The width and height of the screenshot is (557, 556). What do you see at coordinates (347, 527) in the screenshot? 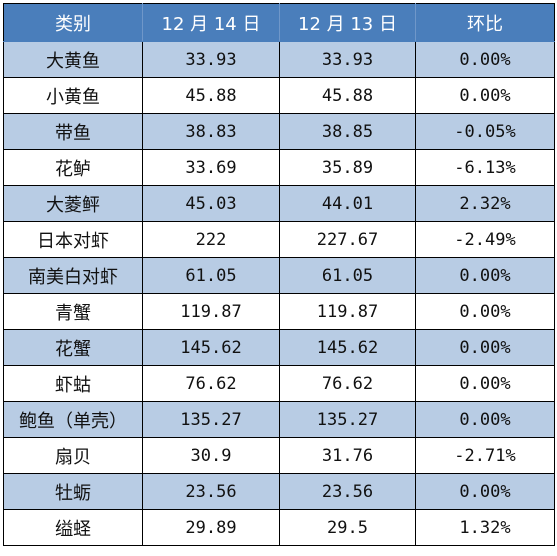
I see `cell-dec-13: 29.5` at bounding box center [347, 527].